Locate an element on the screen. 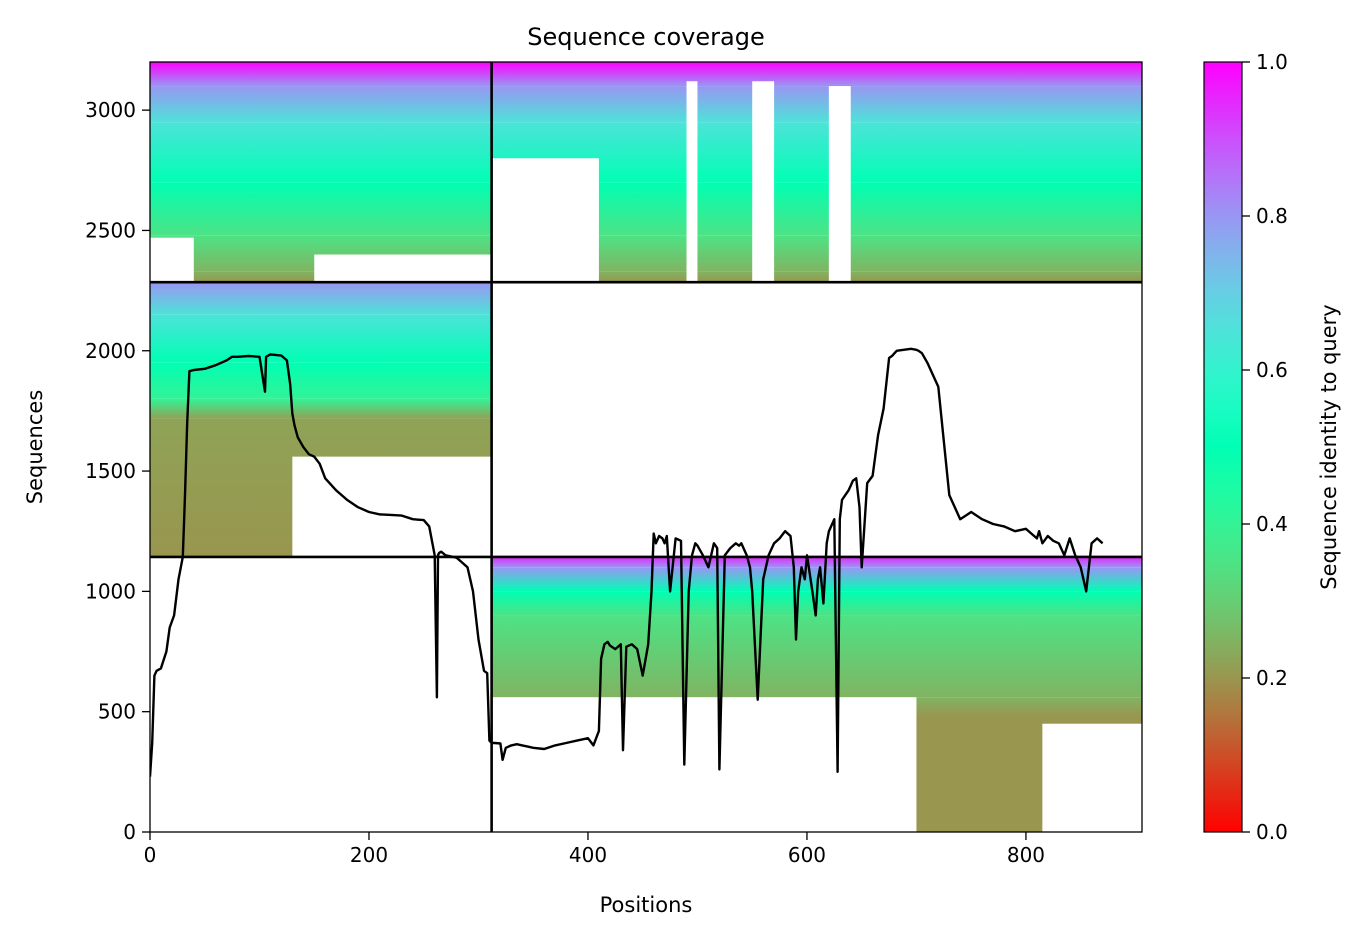 Image resolution: width=1364 pixels, height=939 pixels. y-axis-ticks: 0 500 1000 1500 2000 2500 3000 is located at coordinates (117, 471).